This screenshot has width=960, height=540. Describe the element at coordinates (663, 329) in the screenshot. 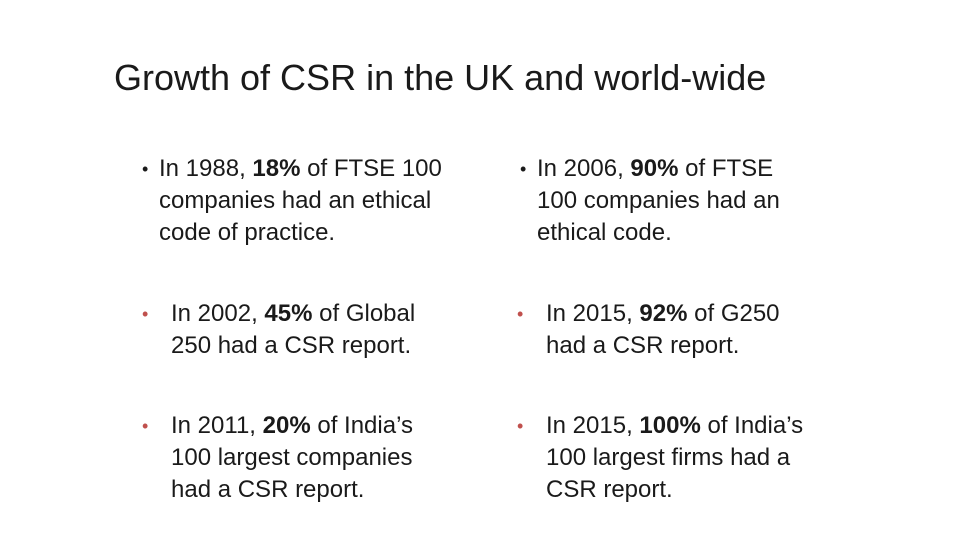

I see `bullet-text: In 2015, 92% of G250 had a CSR report.` at that location.